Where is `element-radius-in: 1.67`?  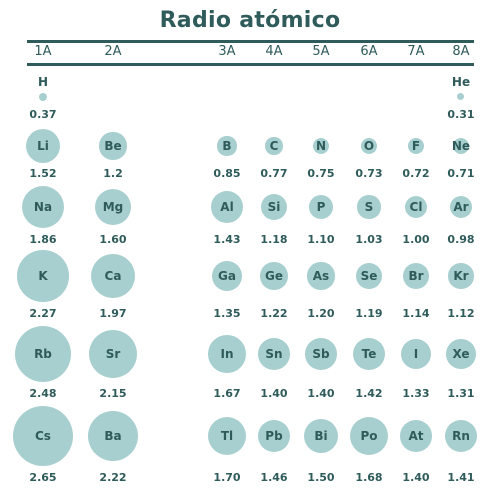
element-radius-in: 1.67 is located at coordinates (227, 393).